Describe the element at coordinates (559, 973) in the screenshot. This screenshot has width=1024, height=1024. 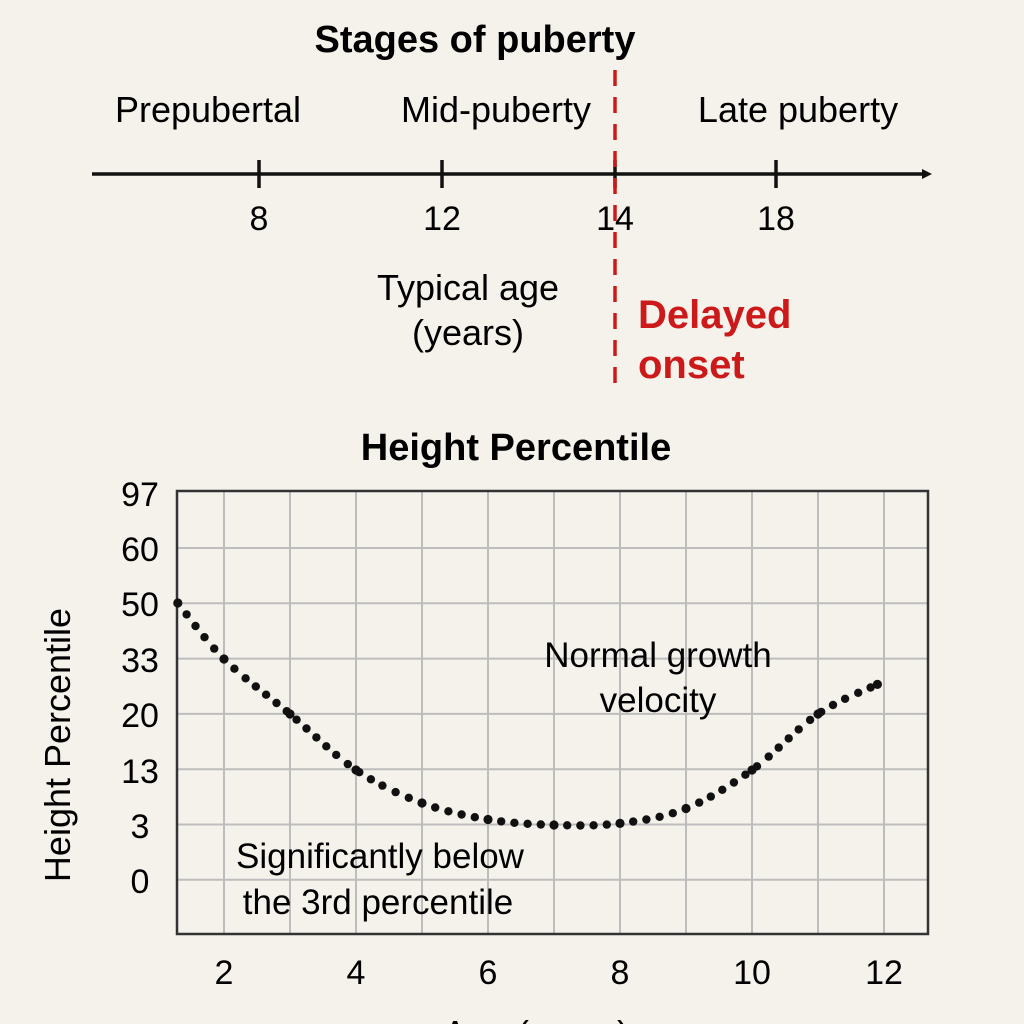
I see `x-tick-labels: 2 4 6 8 10 12` at that location.